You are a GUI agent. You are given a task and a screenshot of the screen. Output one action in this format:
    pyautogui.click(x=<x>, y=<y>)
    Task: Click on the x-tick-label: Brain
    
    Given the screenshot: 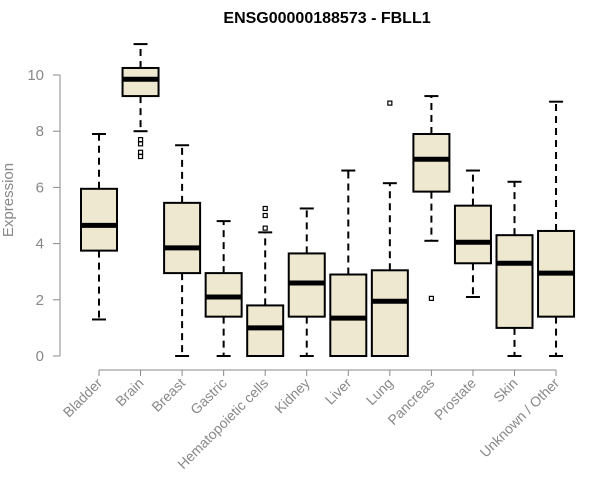 What is the action you would take?
    pyautogui.click(x=129, y=392)
    